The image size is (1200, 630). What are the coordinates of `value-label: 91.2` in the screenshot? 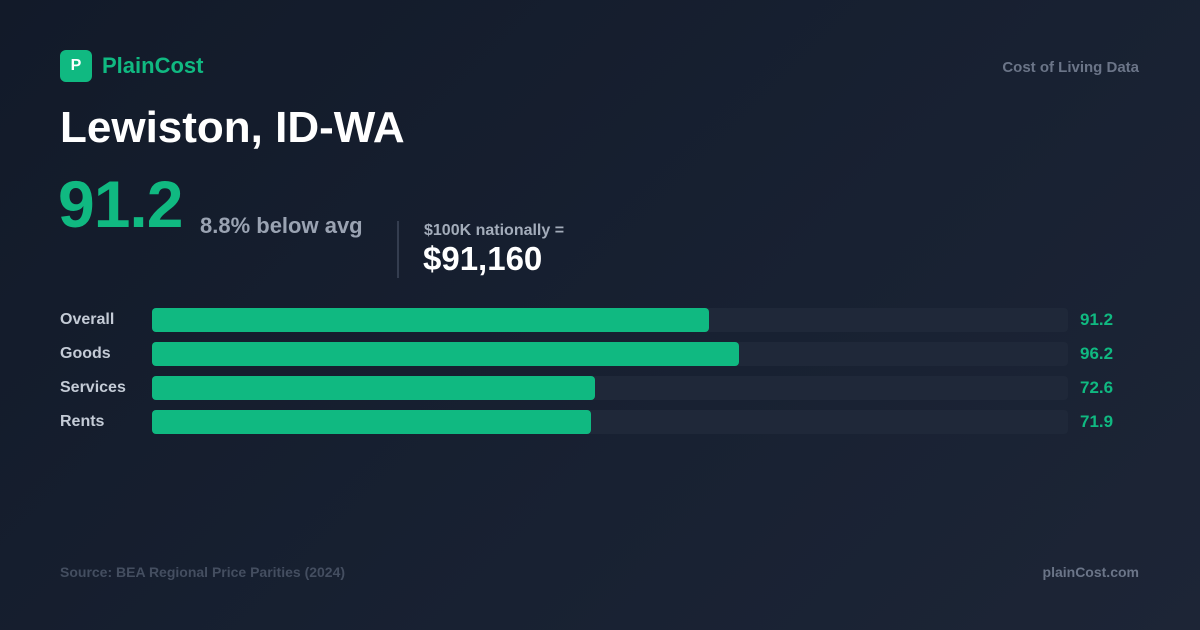 It's located at (1097, 319).